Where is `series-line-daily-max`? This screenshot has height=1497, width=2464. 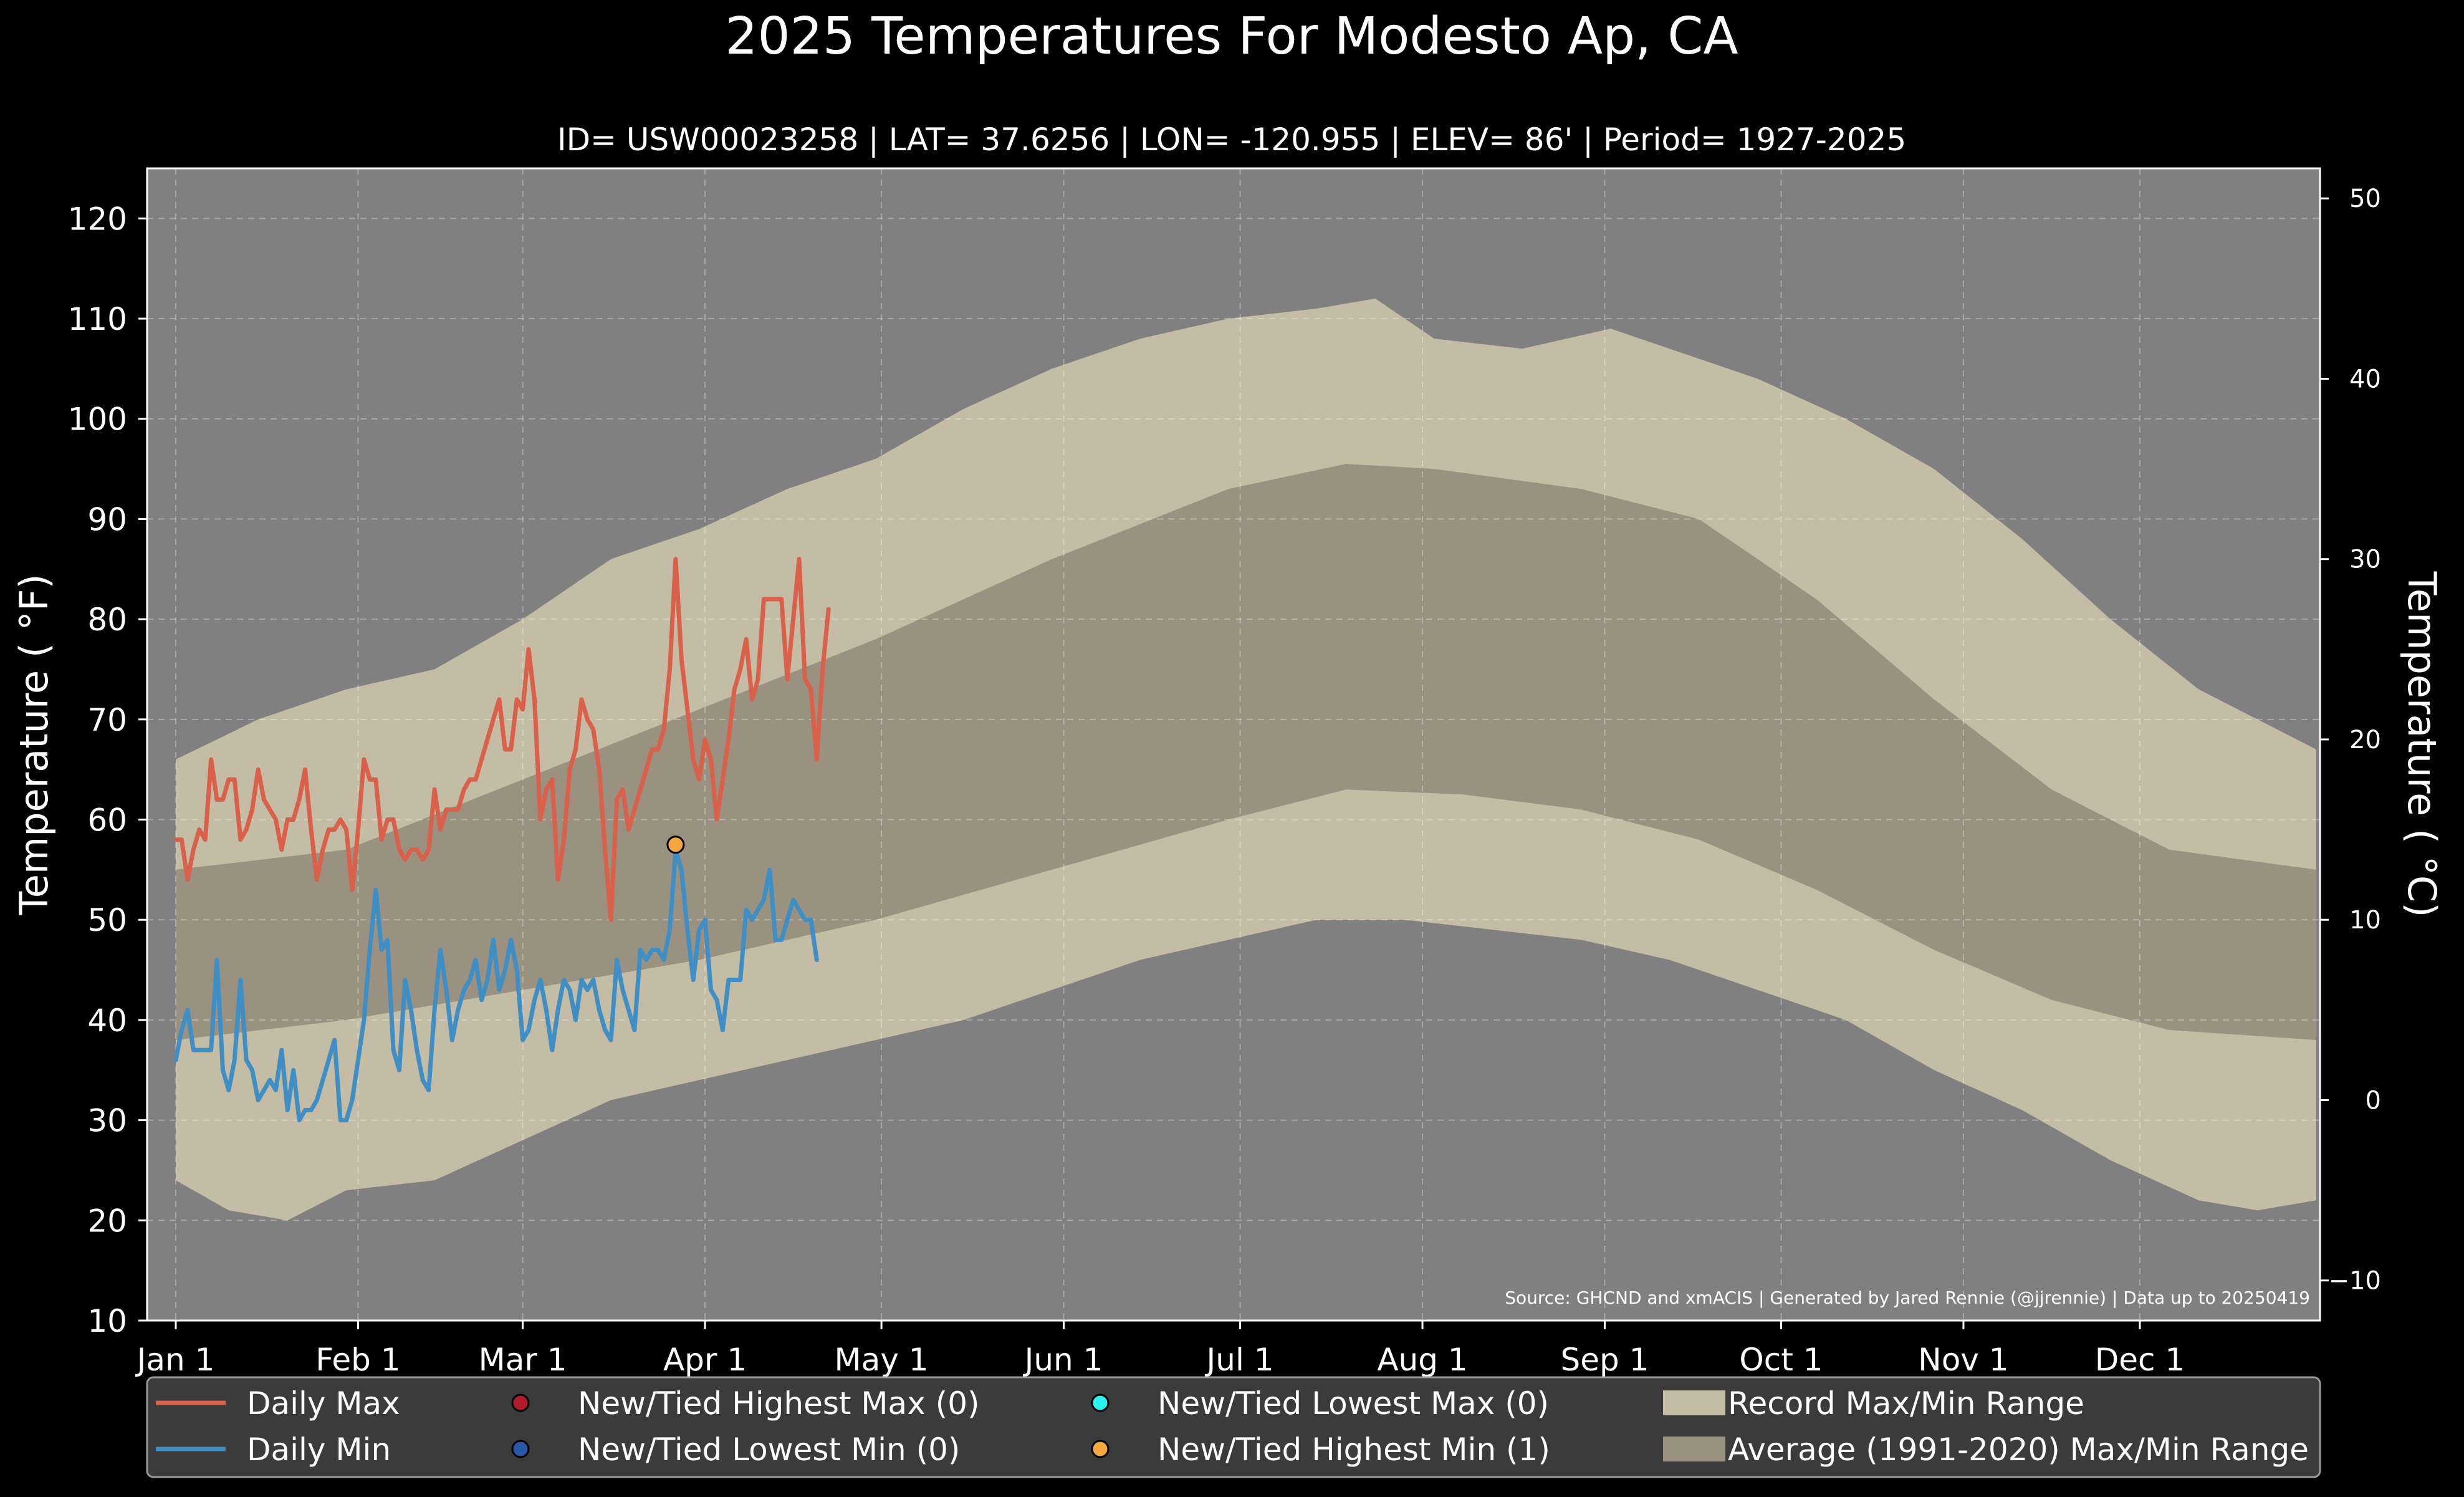 series-line-daily-max is located at coordinates (502, 739).